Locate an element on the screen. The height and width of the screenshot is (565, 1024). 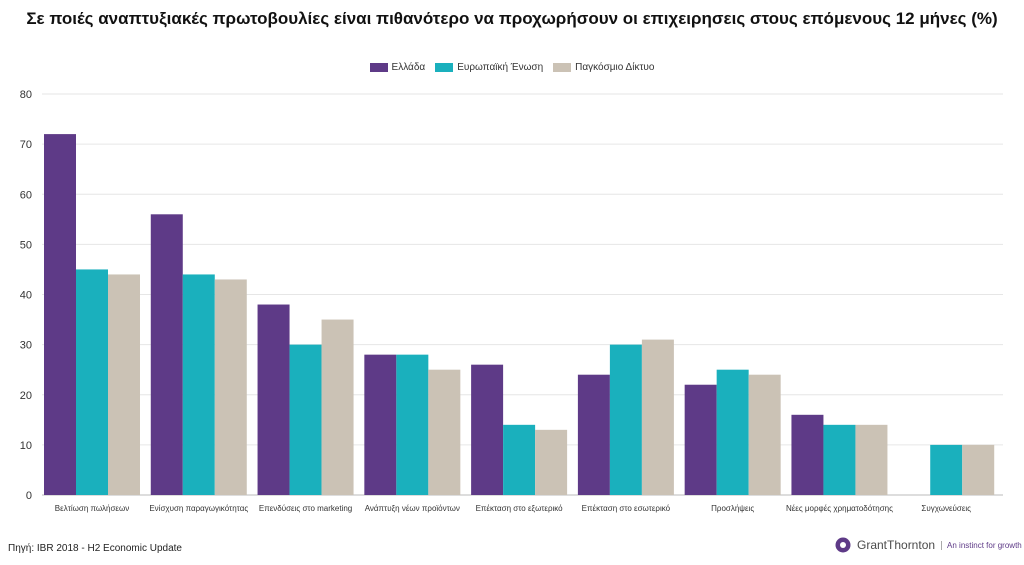
legend-item-greece: Ελλάδα is located at coordinates (397, 67).